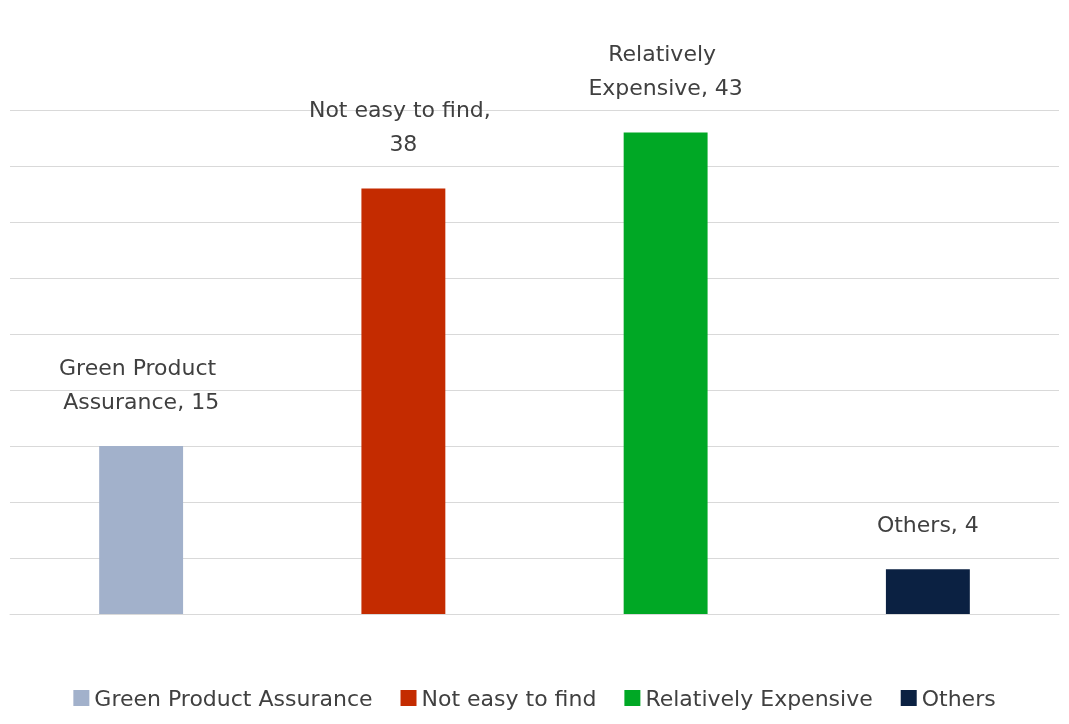 This screenshot has width=1069, height=724. Describe the element at coordinates (759, 698) in the screenshot. I see `legend-label: Relatively Expensive` at that location.